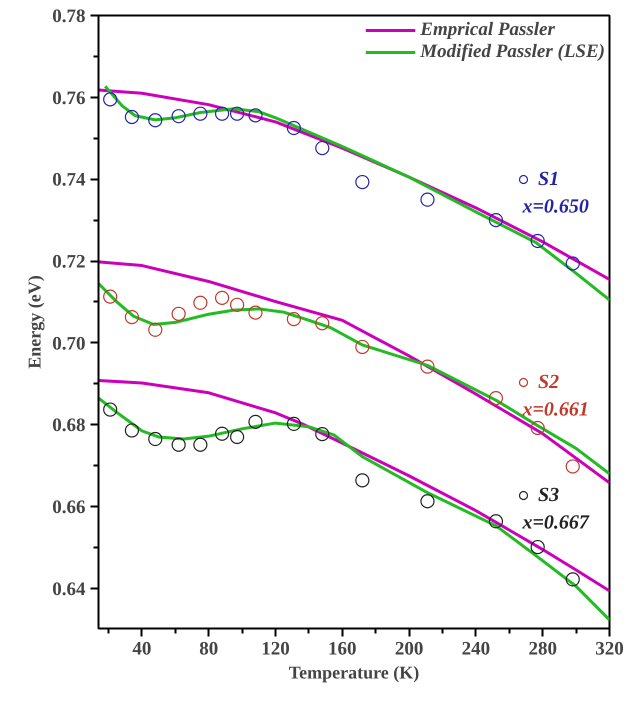 This screenshot has height=708, width=627. What do you see at coordinates (208, 649) in the screenshot?
I see `x-tick-label: 80` at bounding box center [208, 649].